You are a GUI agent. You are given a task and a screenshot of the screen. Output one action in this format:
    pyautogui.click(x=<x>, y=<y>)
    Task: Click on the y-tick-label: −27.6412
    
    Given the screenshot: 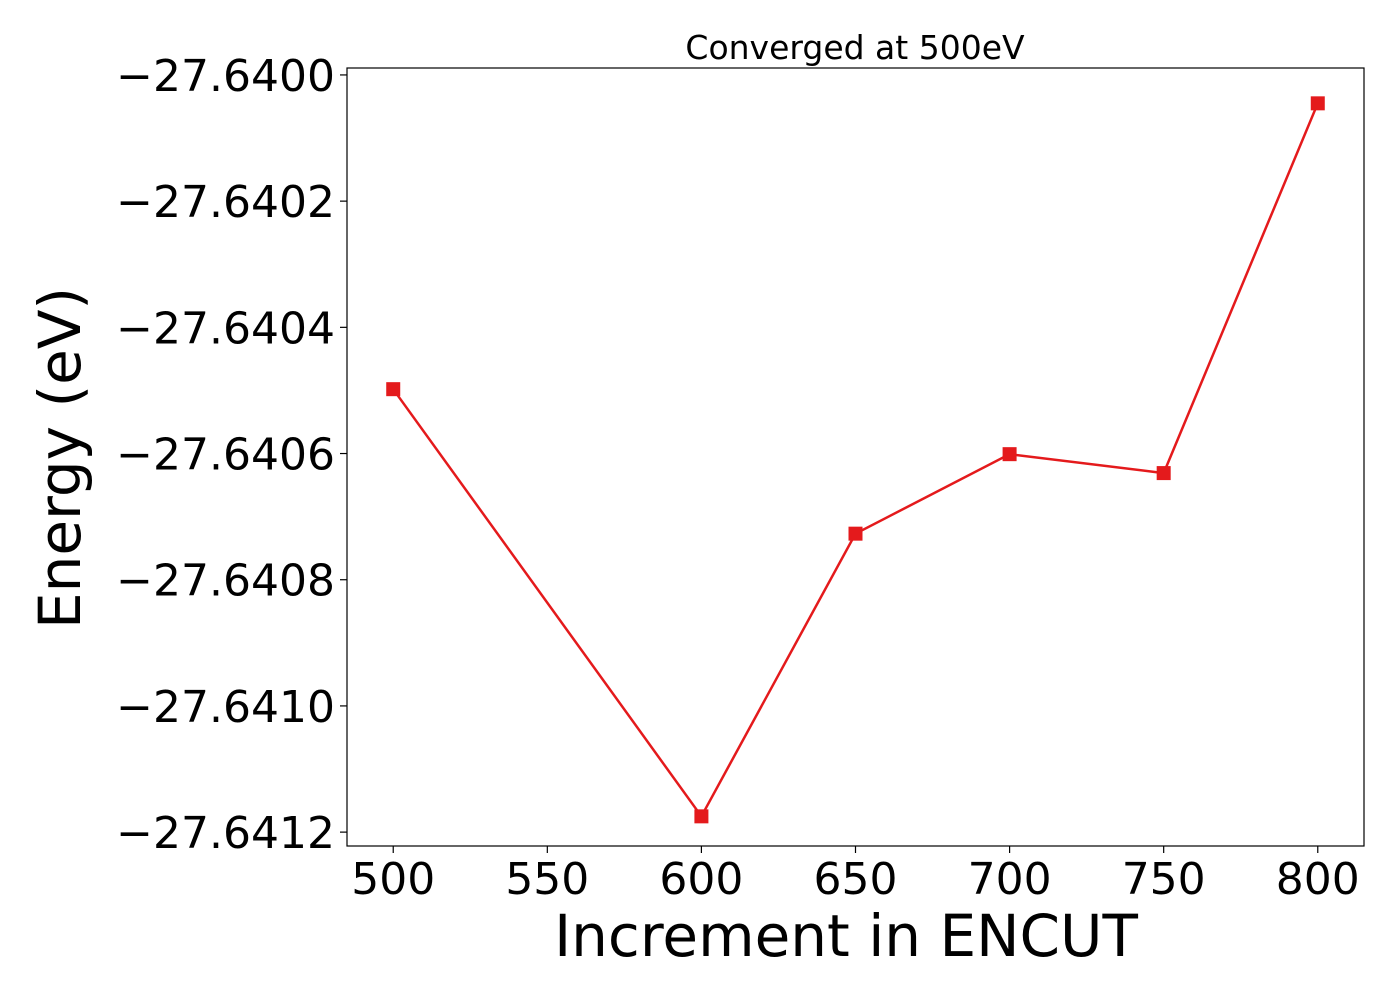 What is the action you would take?
    pyautogui.click(x=225, y=833)
    